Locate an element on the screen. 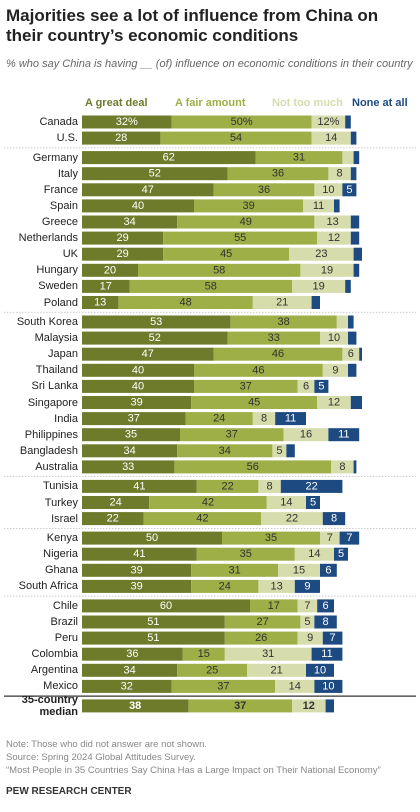 The image size is (420, 812). value-label: 46 is located at coordinates (278, 354).